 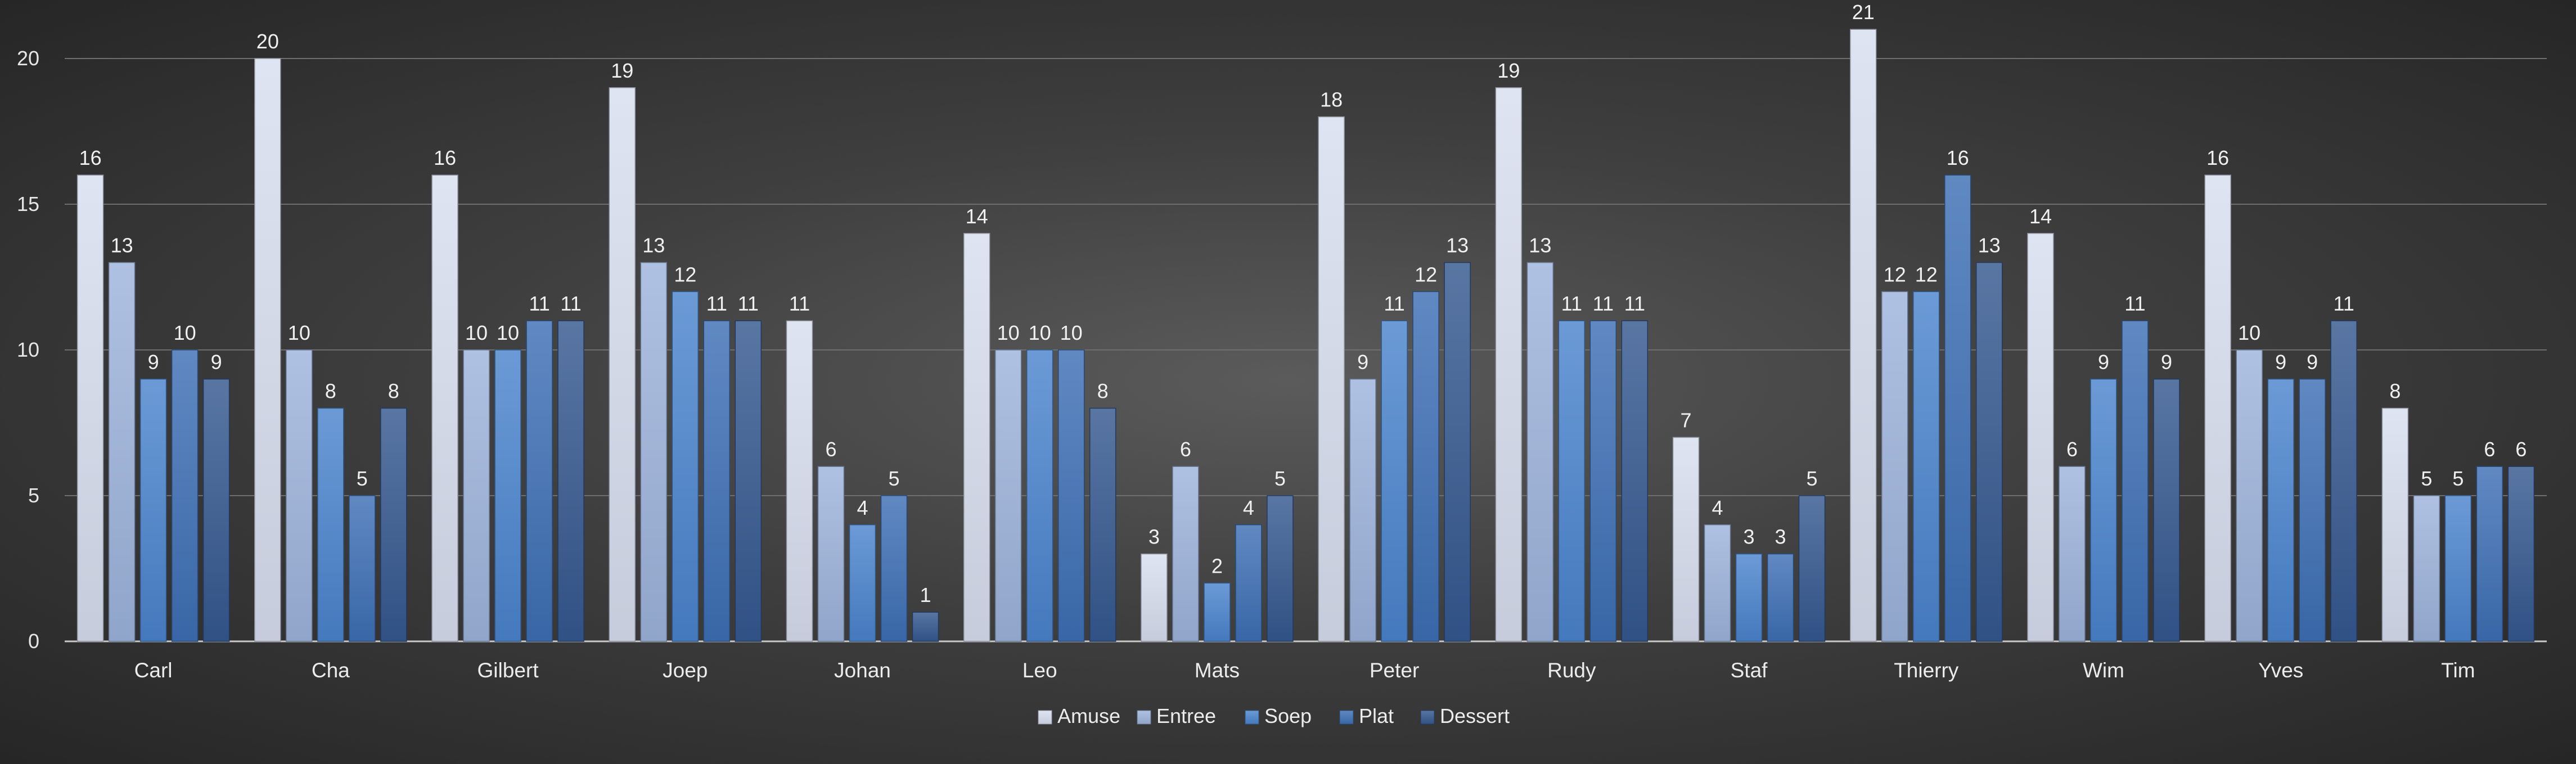 What do you see at coordinates (2040, 437) in the screenshot?
I see `bar-amuse-wim` at bounding box center [2040, 437].